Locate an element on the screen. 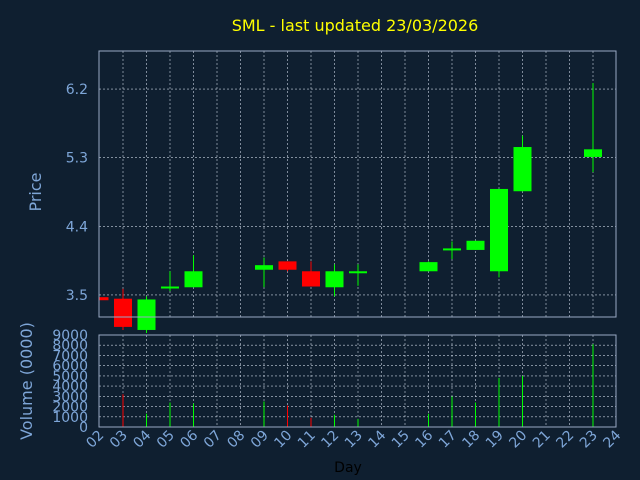 The image size is (640, 480). volume-y-tick-label: 4000 is located at coordinates (70, 387).